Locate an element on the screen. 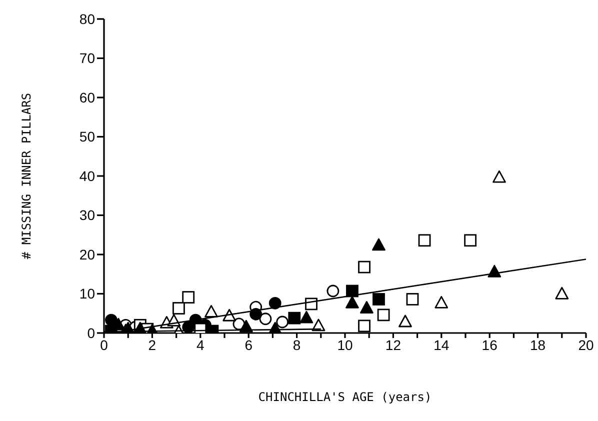  x-tick-label: 0 is located at coordinates (104, 344).